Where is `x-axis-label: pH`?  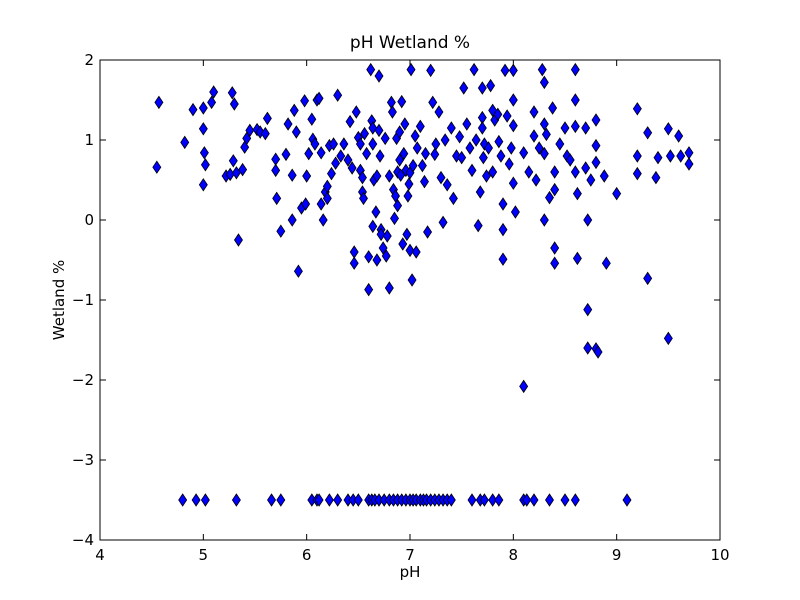
x-axis-label: pH is located at coordinates (410, 572).